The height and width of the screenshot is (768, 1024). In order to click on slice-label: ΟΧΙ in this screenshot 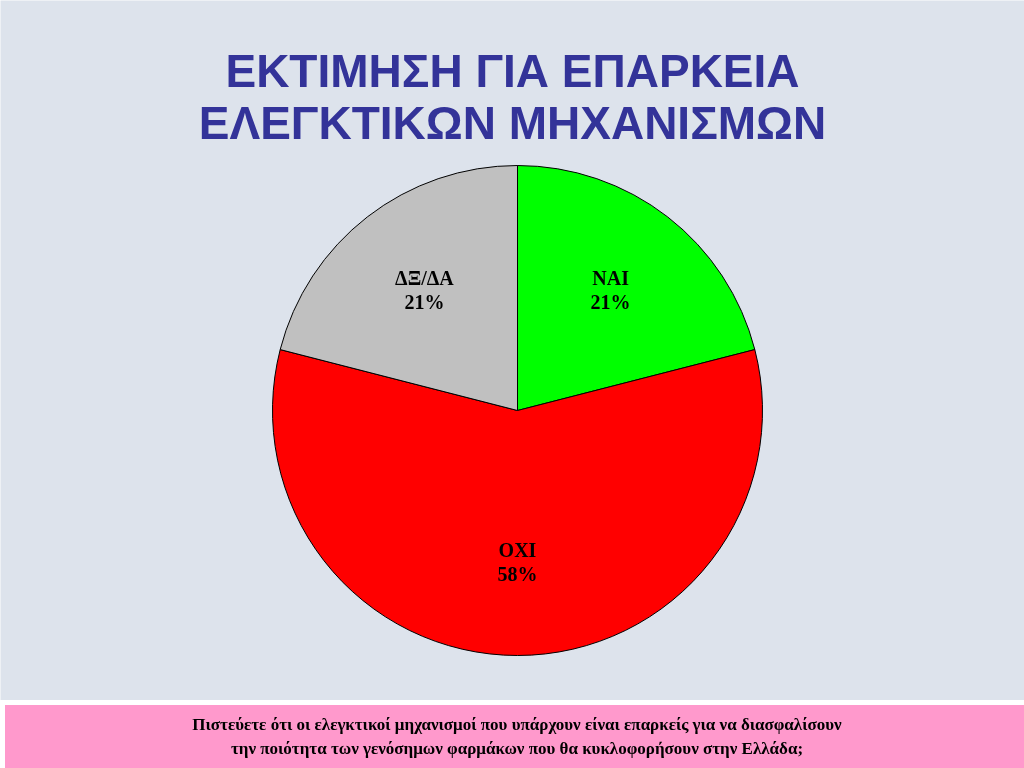, I will do `click(517, 550)`.